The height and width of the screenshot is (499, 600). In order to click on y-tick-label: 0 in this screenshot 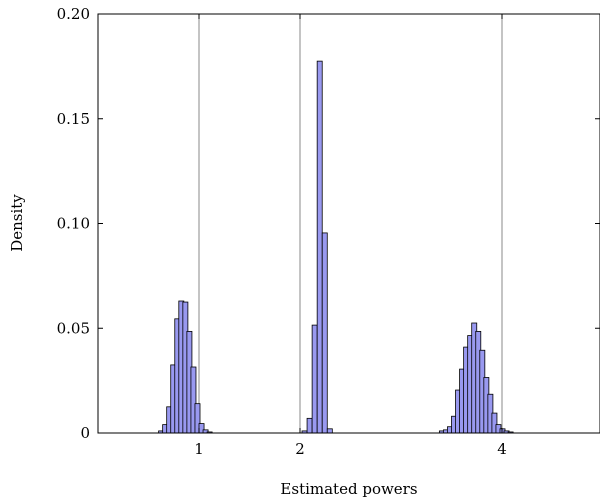, I will do `click(85, 433)`.